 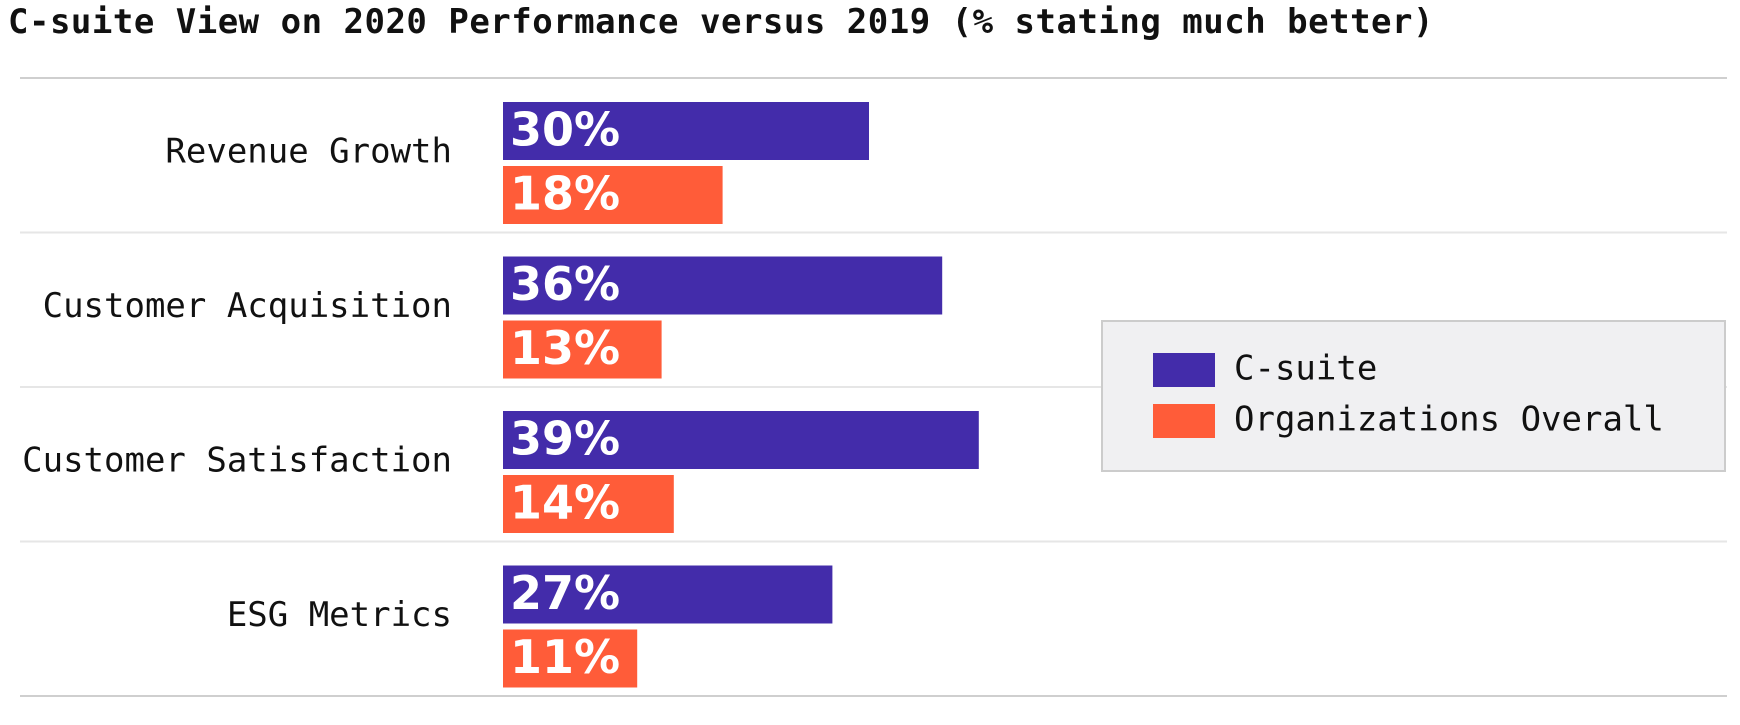 What do you see at coordinates (565, 593) in the screenshot?
I see `data-label-c-suite-esg-metrics: 27%` at bounding box center [565, 593].